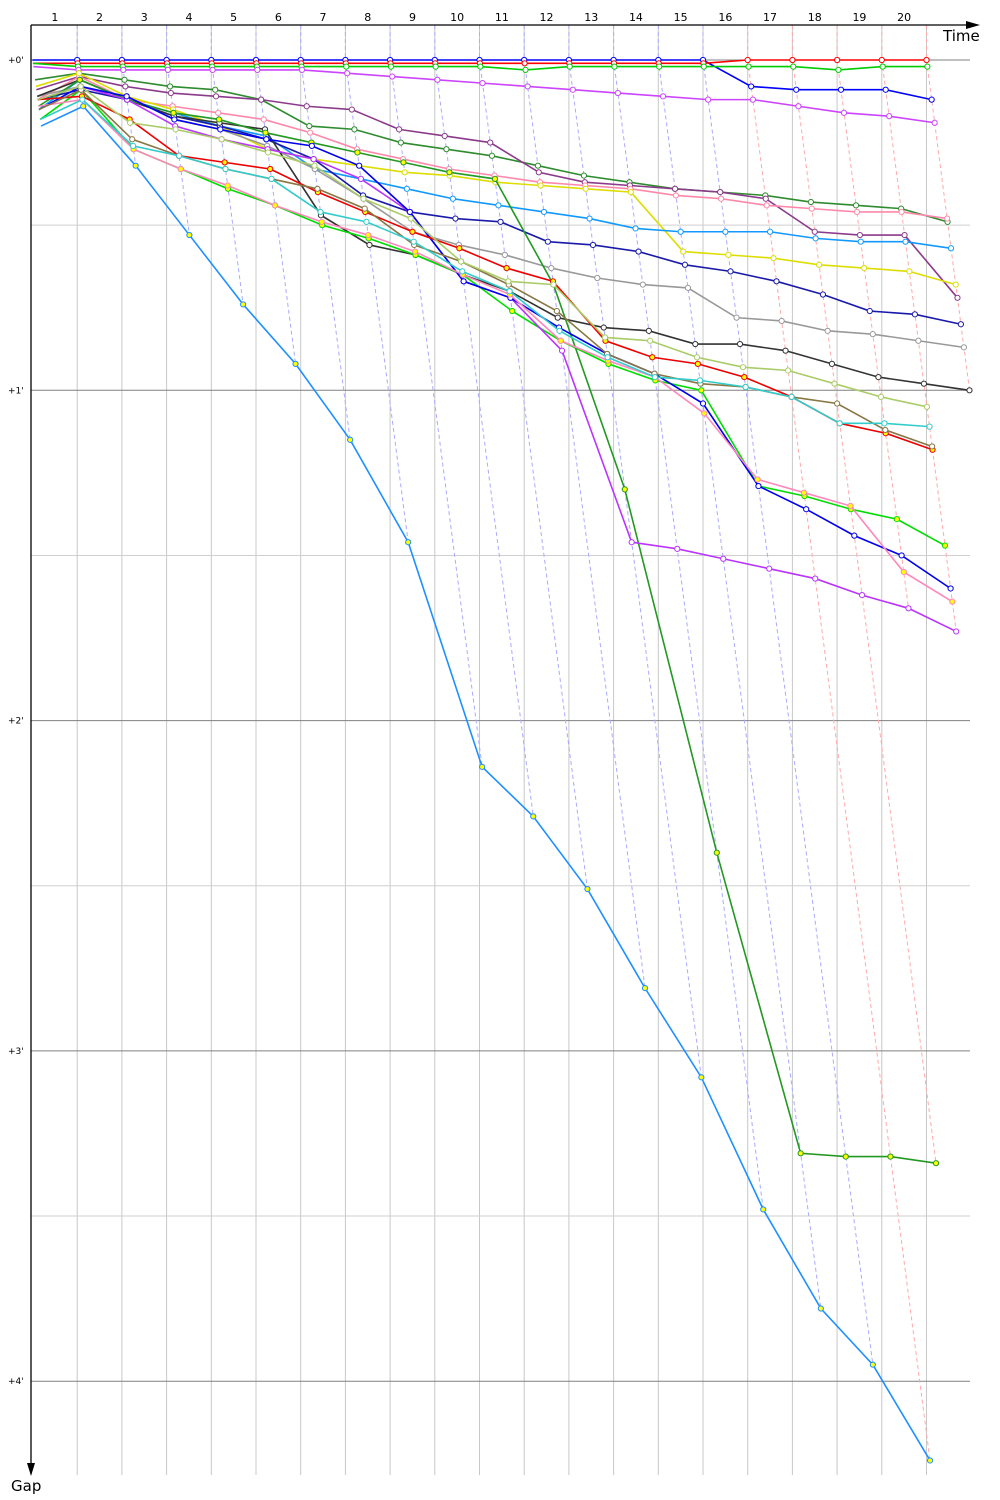 This screenshot has width=1000, height=1500. What do you see at coordinates (16, 722) in the screenshot?
I see `y-tick-label: +2'` at bounding box center [16, 722].